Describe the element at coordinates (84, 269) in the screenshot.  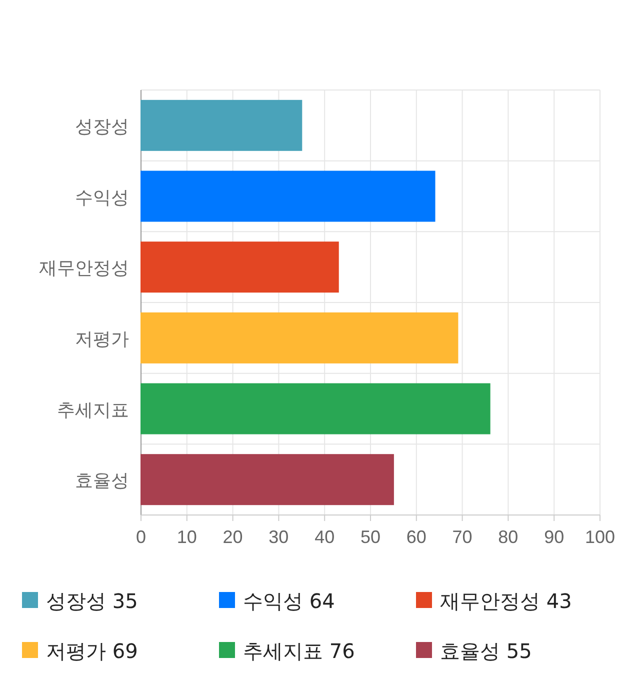
I see `y-tick-label: 재무안정성` at that location.